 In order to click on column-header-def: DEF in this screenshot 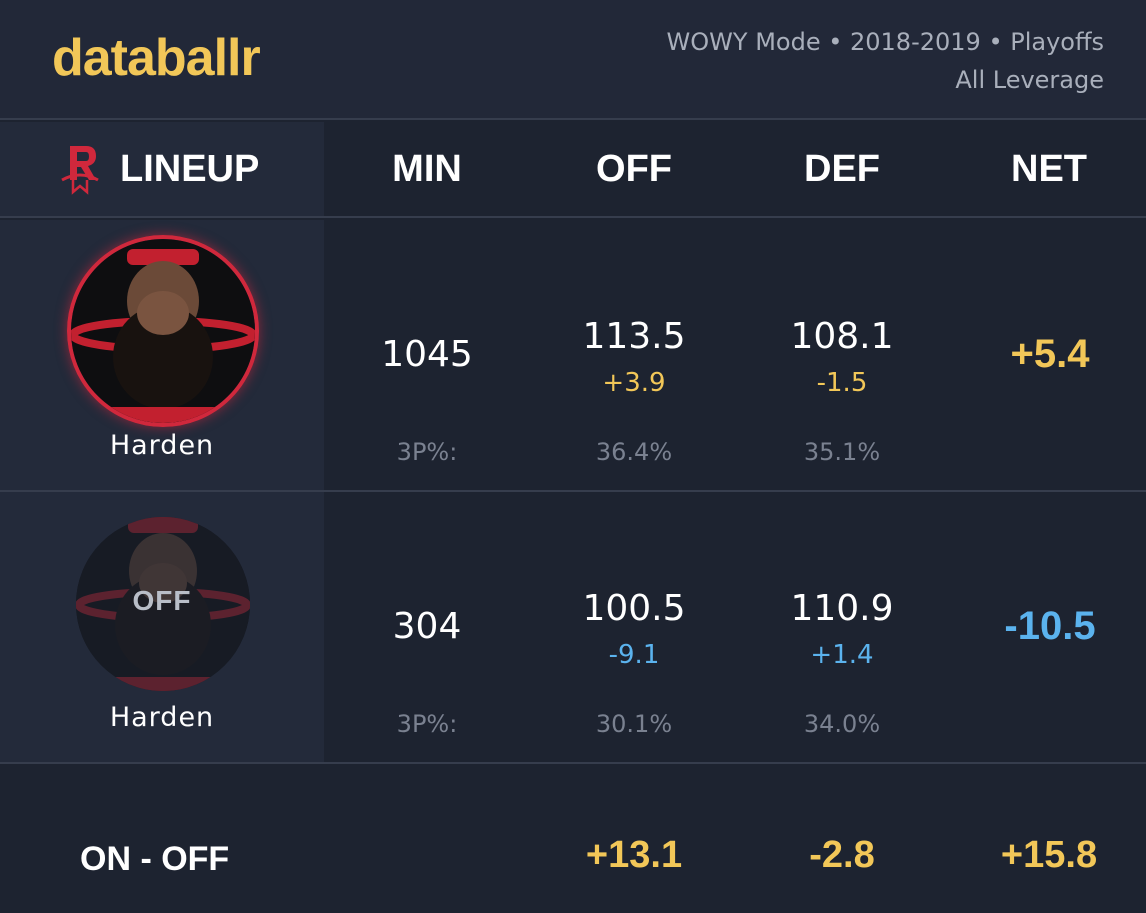, I will do `click(842, 169)`.